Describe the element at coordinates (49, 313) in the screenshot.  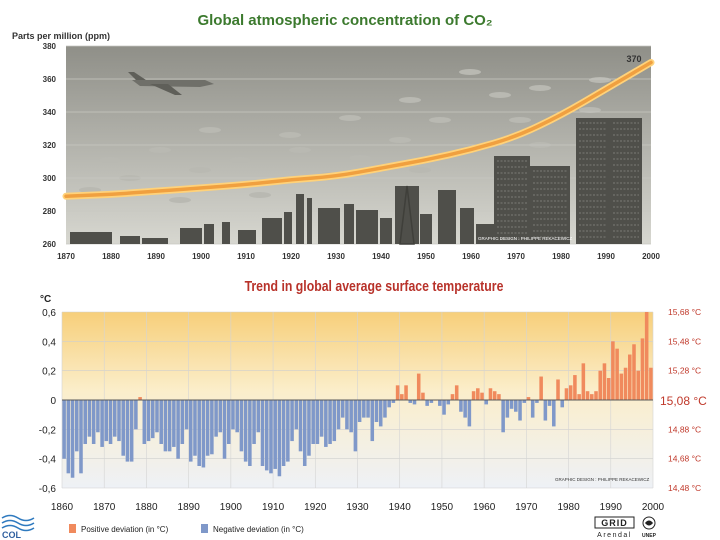
I see `temperature-y-tick-label: 0,6` at that location.